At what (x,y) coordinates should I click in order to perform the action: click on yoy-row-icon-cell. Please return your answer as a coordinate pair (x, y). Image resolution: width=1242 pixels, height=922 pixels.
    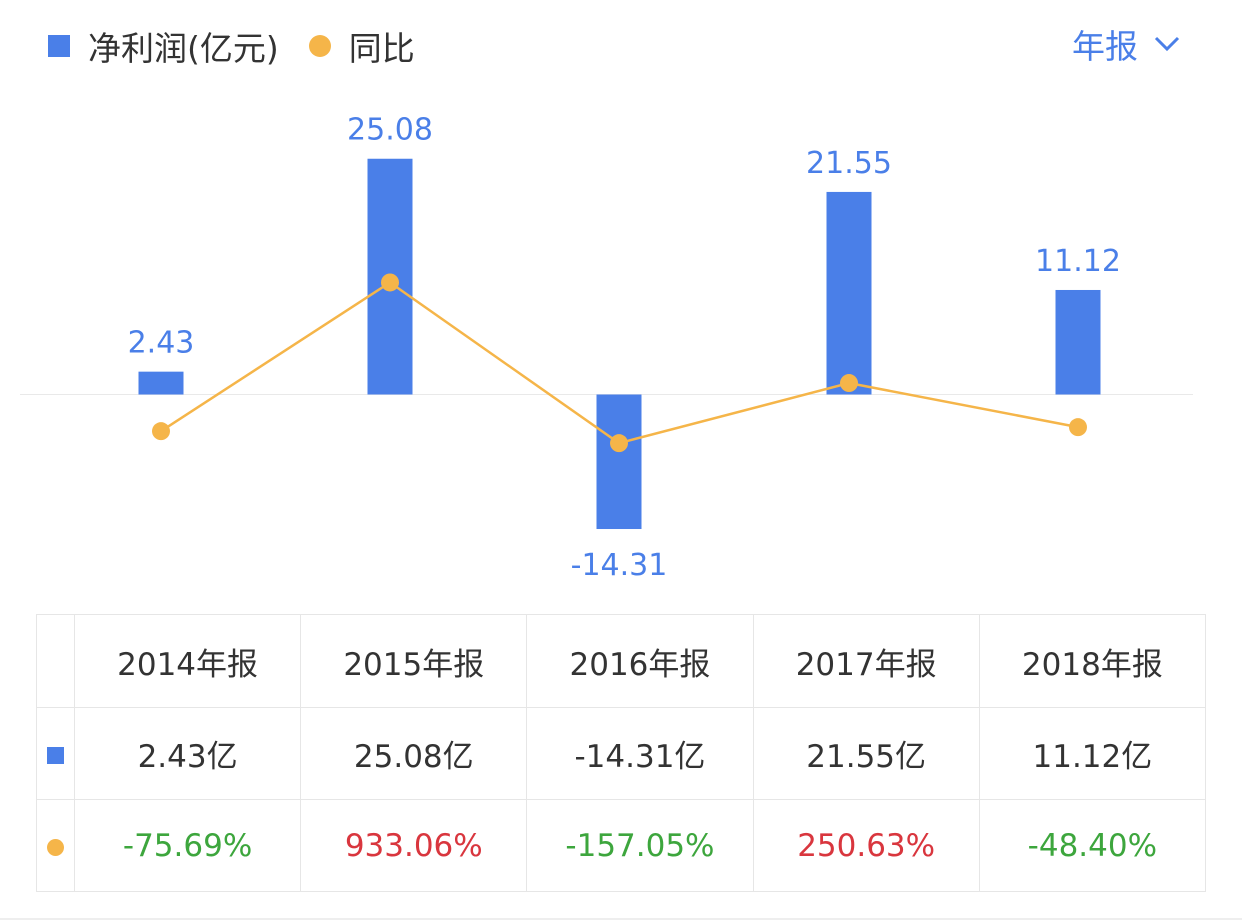
    Looking at the image, I should click on (55, 845).